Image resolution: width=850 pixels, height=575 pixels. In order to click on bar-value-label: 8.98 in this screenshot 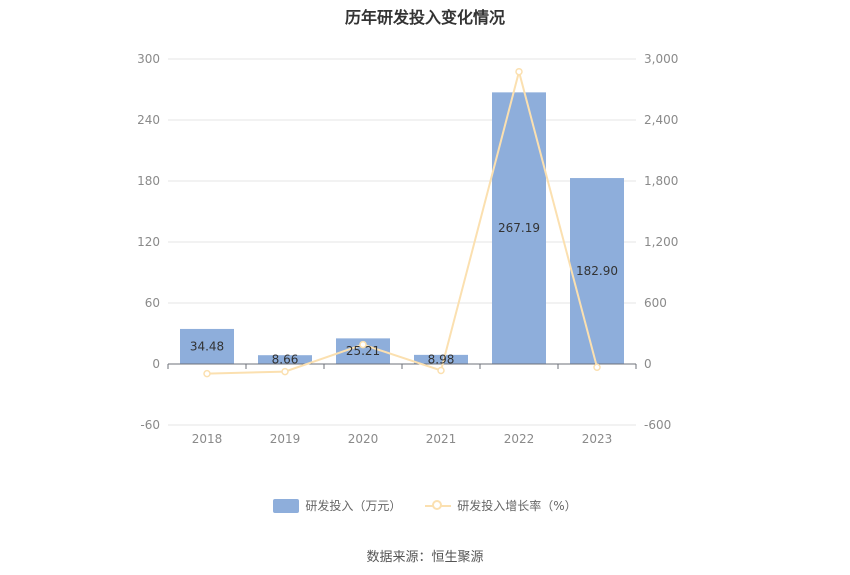, I will do `click(441, 359)`.